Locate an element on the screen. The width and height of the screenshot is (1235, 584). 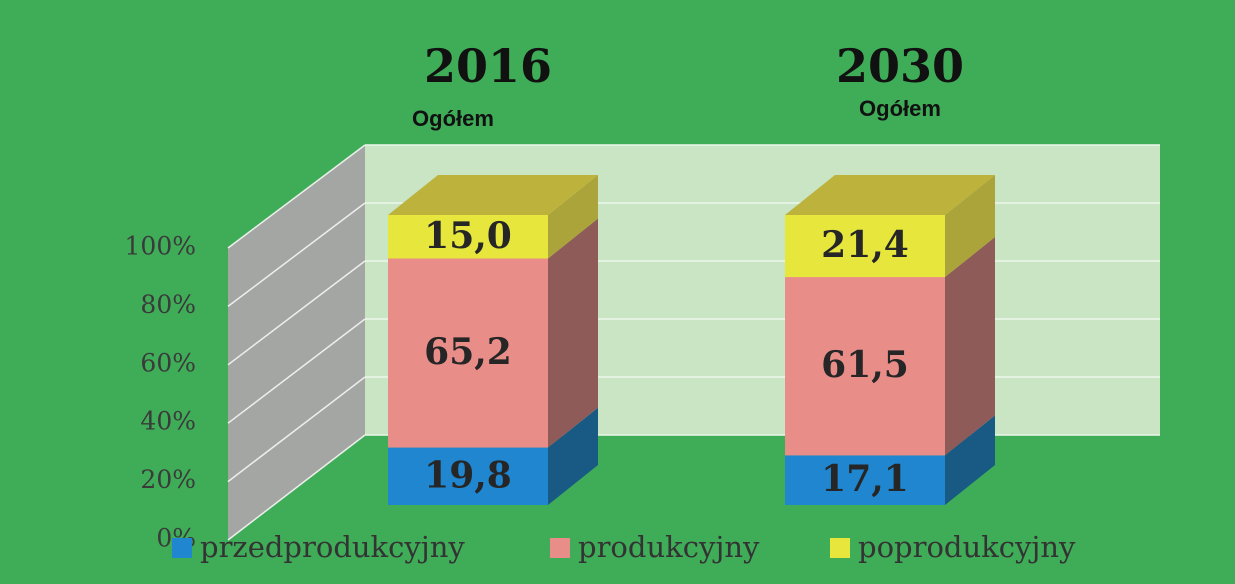
value-label: 21,4 is located at coordinates (865, 245).